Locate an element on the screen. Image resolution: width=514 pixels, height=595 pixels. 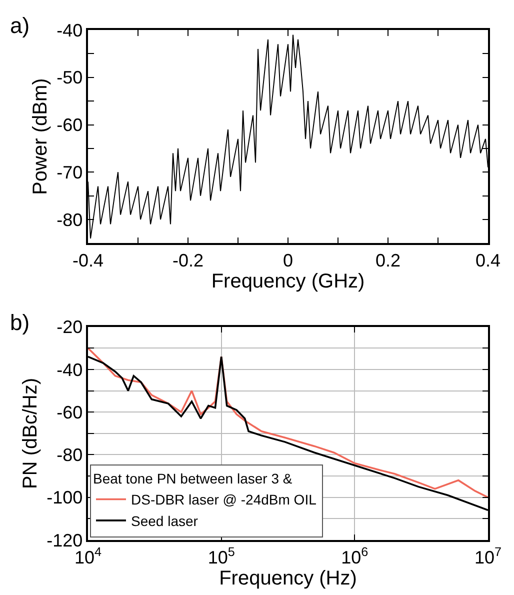
y-tick-label: -120 is located at coordinates (64, 540).